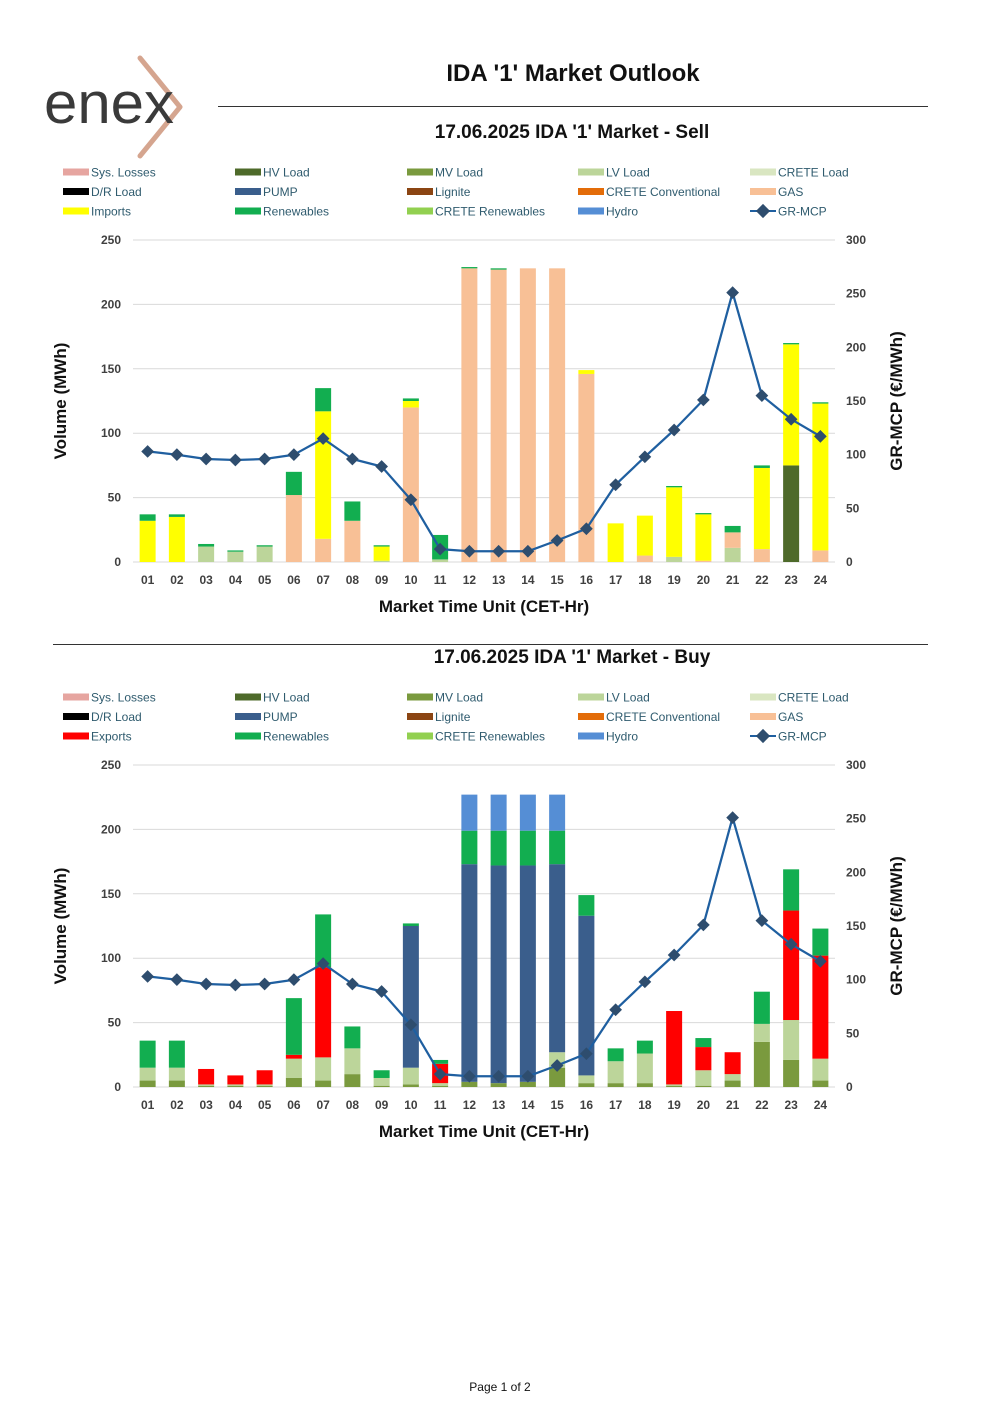  What do you see at coordinates (499, 1105) in the screenshot?
I see `x-tick-label: 13` at bounding box center [499, 1105].